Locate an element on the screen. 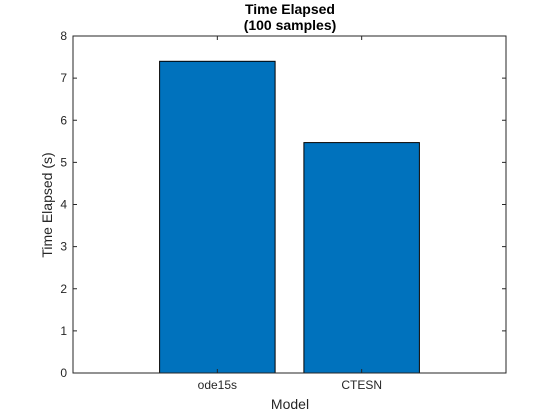 The image size is (560, 420). y-tick-label: 0 is located at coordinates (63, 373).